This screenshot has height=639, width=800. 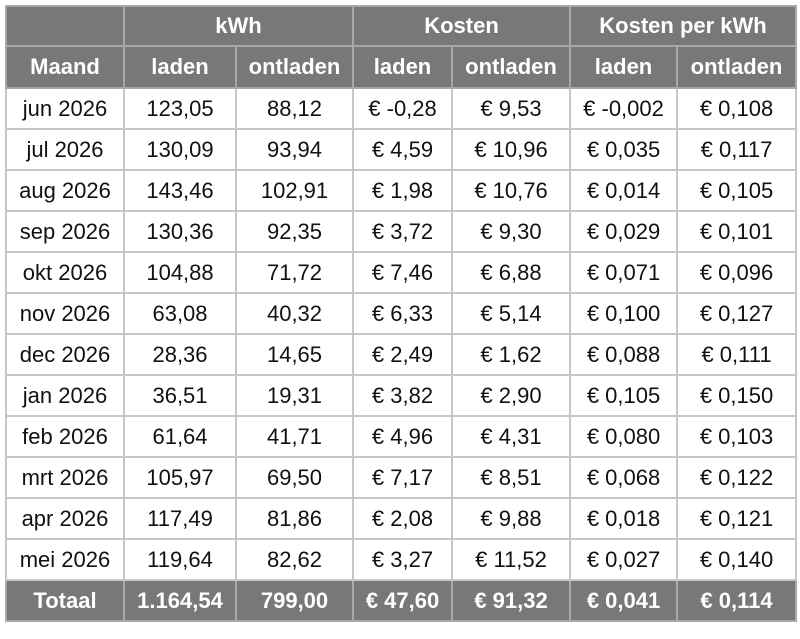 I want to click on cell: € 10,76, so click(x=511, y=190).